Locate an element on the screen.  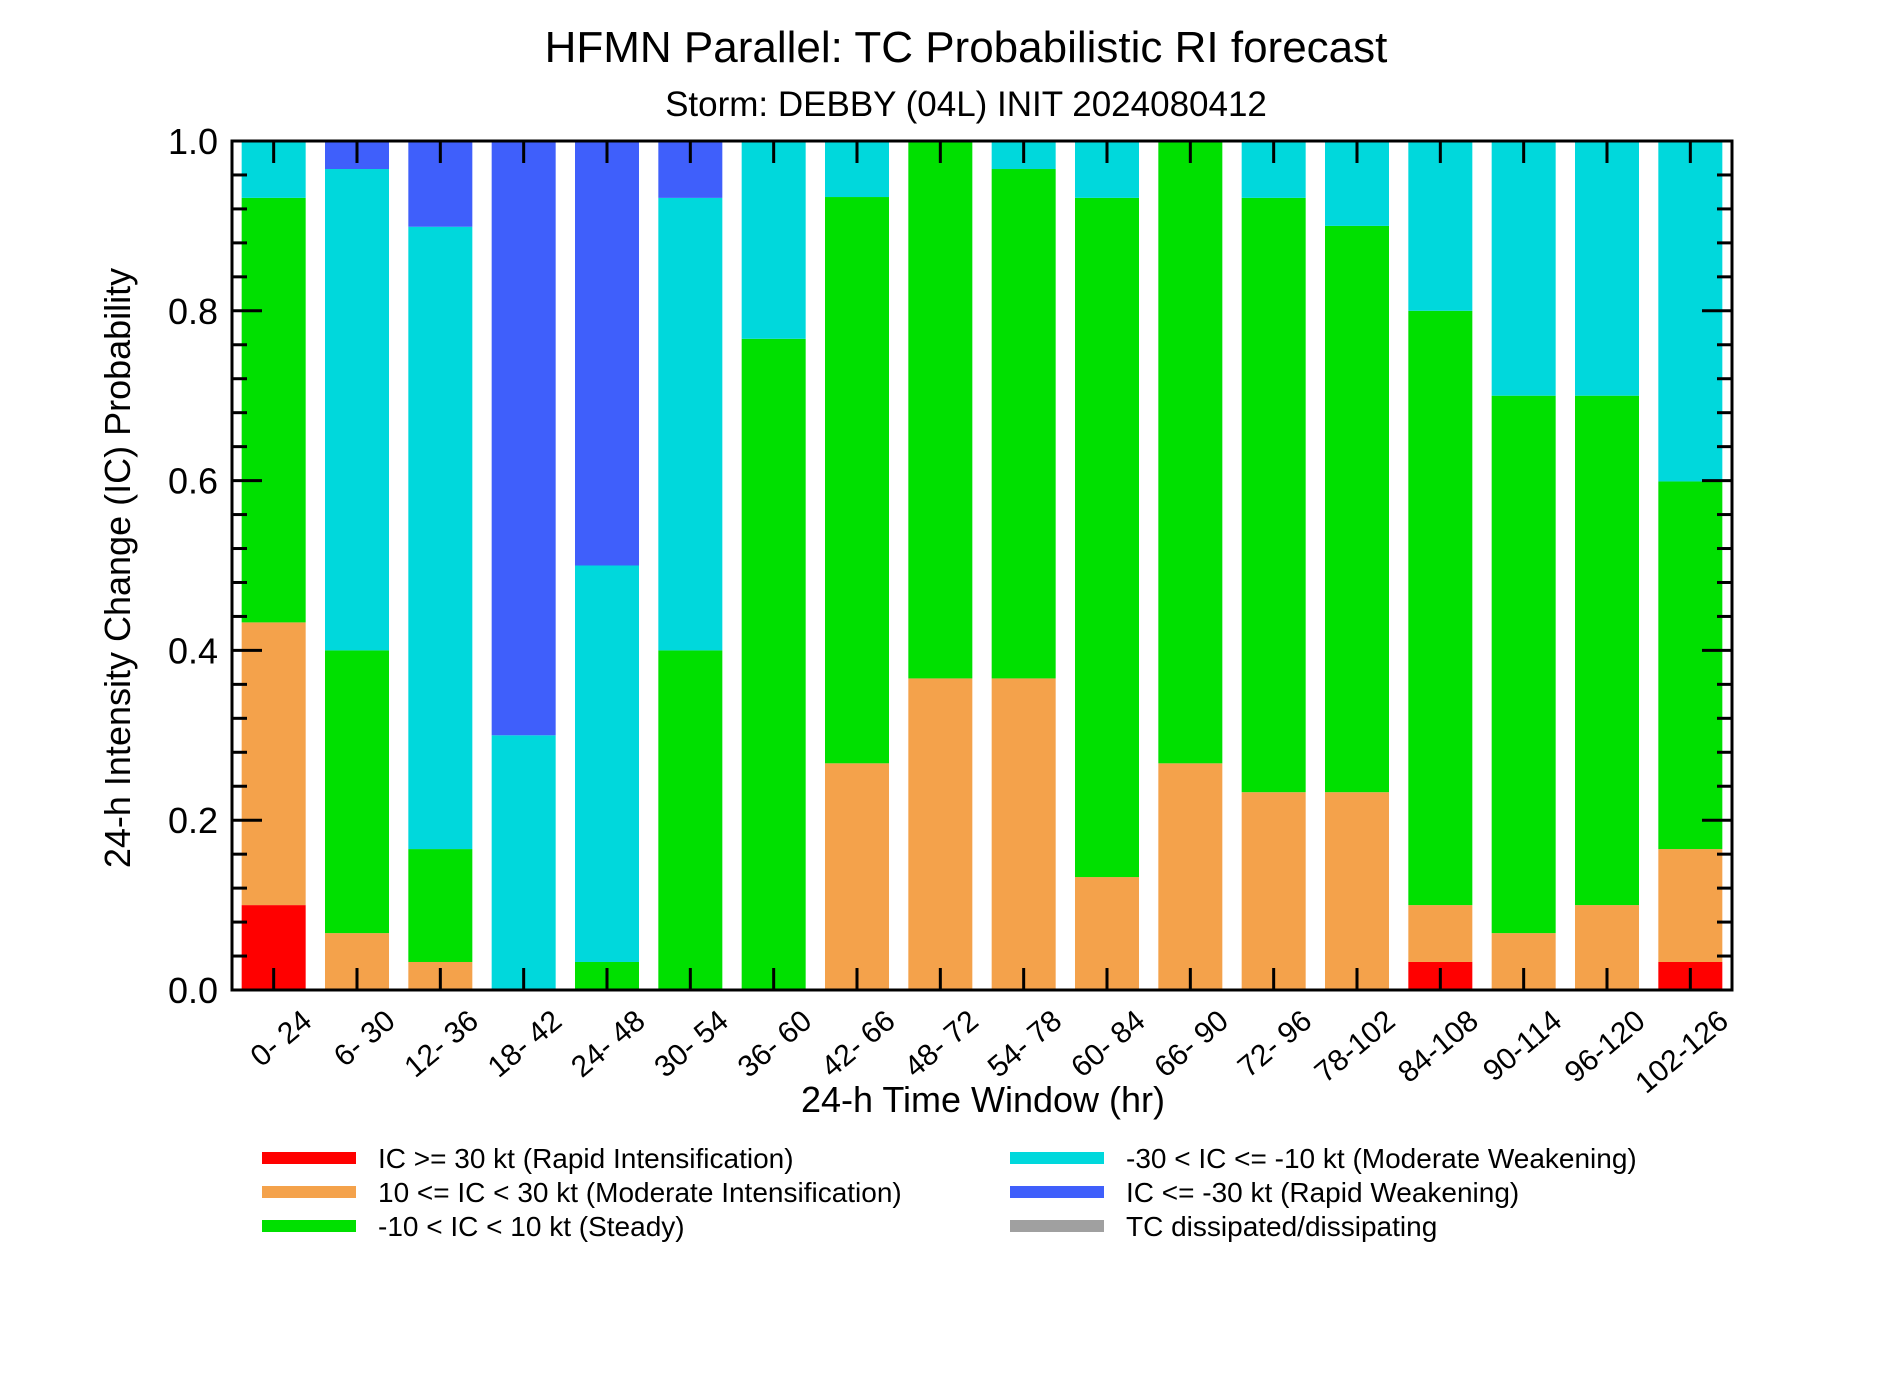
x-tick-label: 54- 78 is located at coordinates (1025, 1044).